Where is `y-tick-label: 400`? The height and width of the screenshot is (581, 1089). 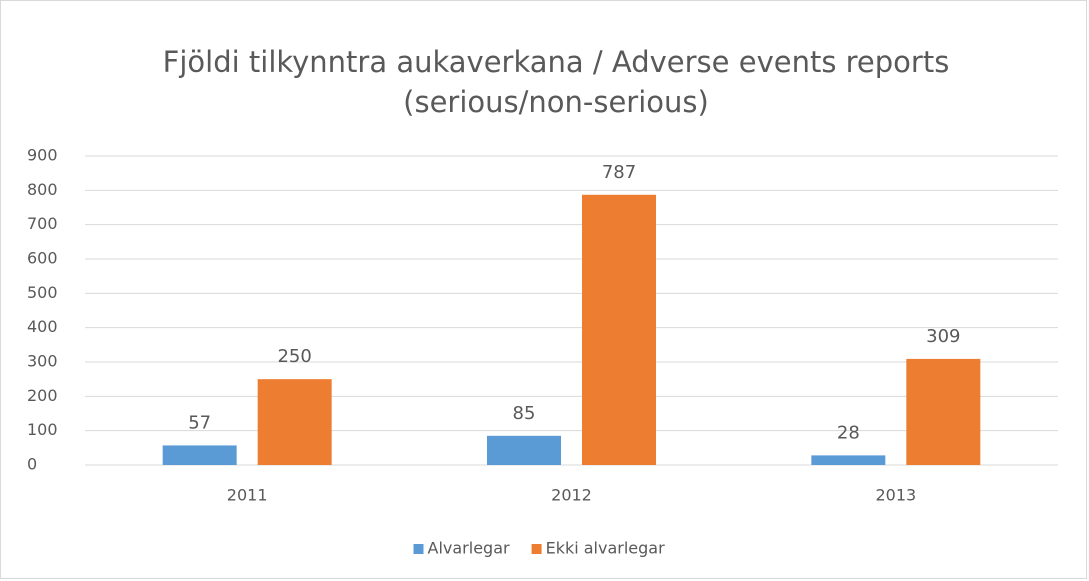
y-tick-label: 400 is located at coordinates (42, 326).